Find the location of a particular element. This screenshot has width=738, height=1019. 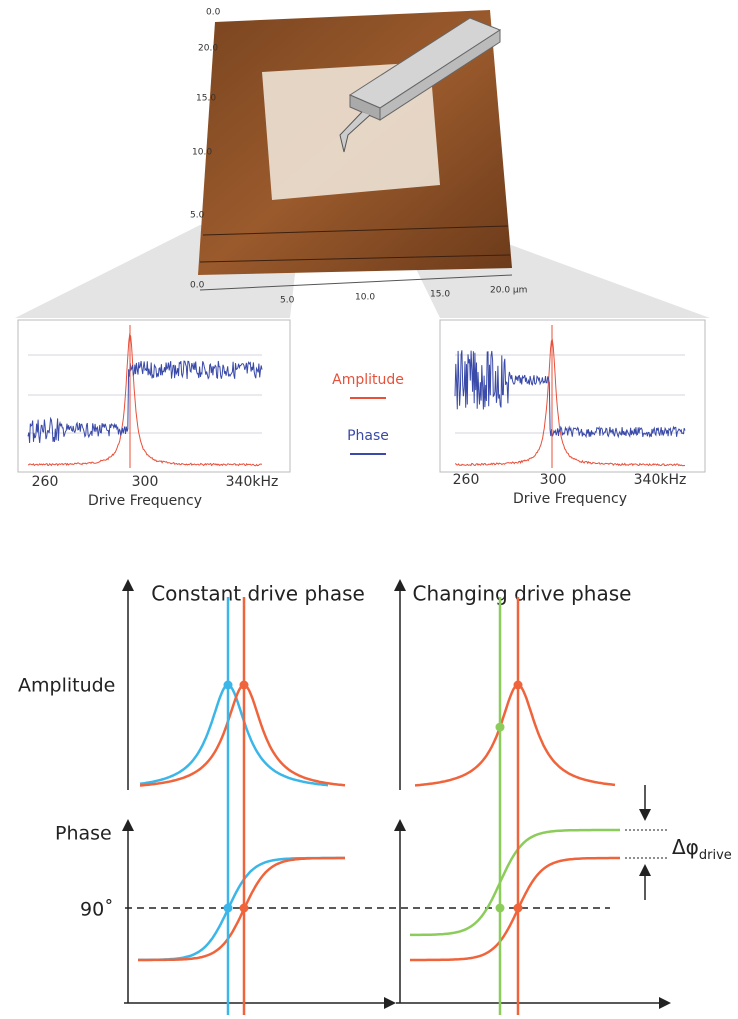

cantilever is located at coordinates (440, 75).